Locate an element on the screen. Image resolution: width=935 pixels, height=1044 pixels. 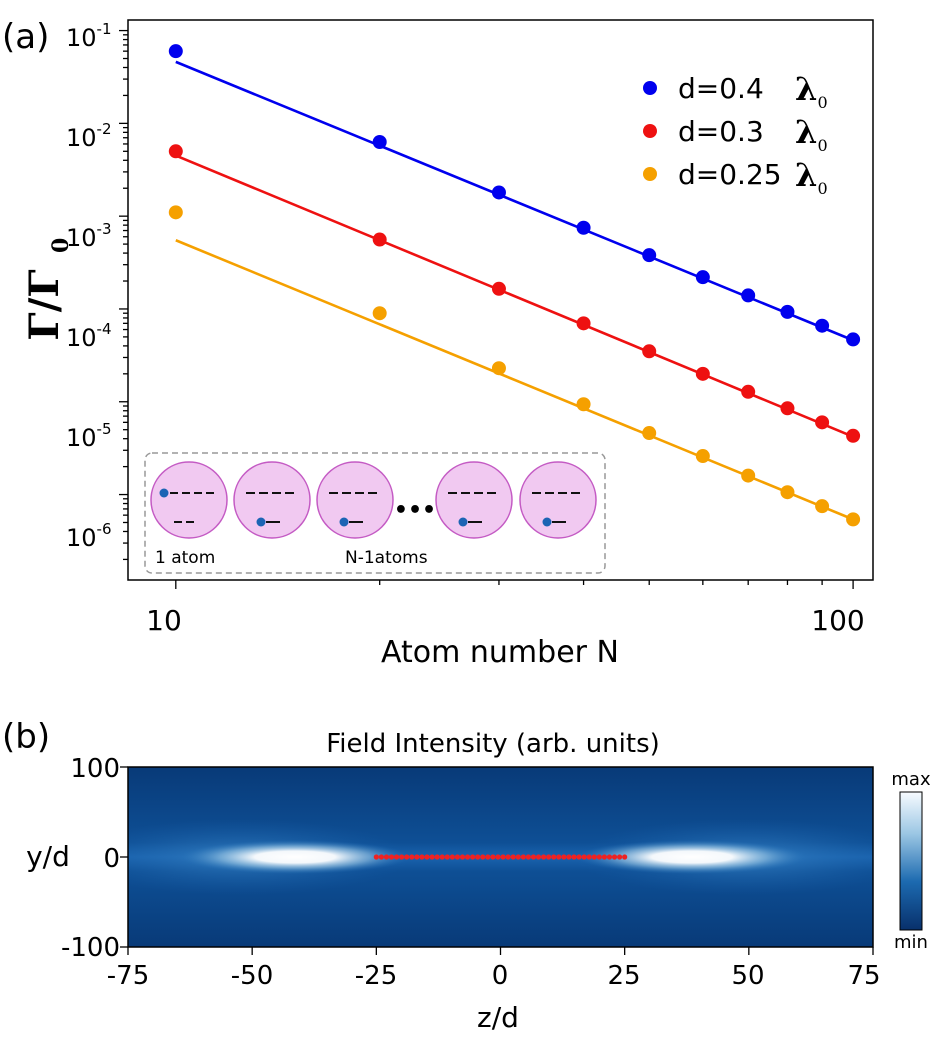
z-tick-label-0: 0 is located at coordinates (500, 976).